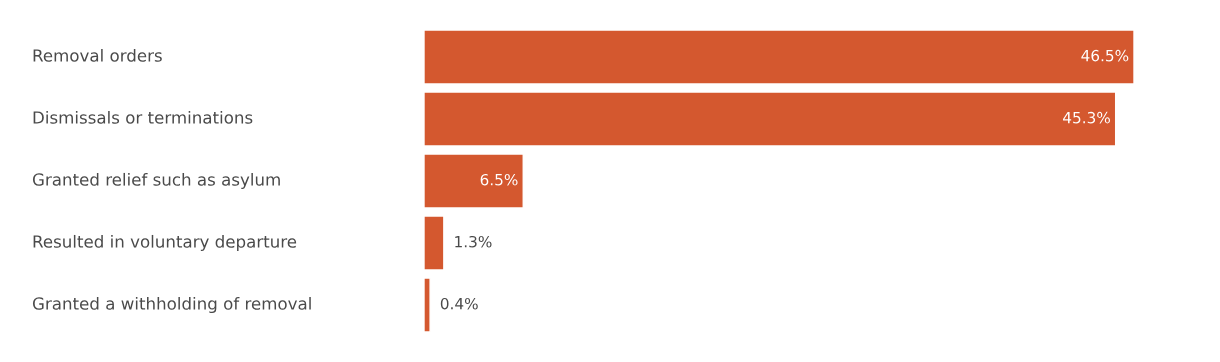 The width and height of the screenshot is (1220, 362). Describe the element at coordinates (97, 55) in the screenshot. I see `y-tick-label: Removal orders` at that location.